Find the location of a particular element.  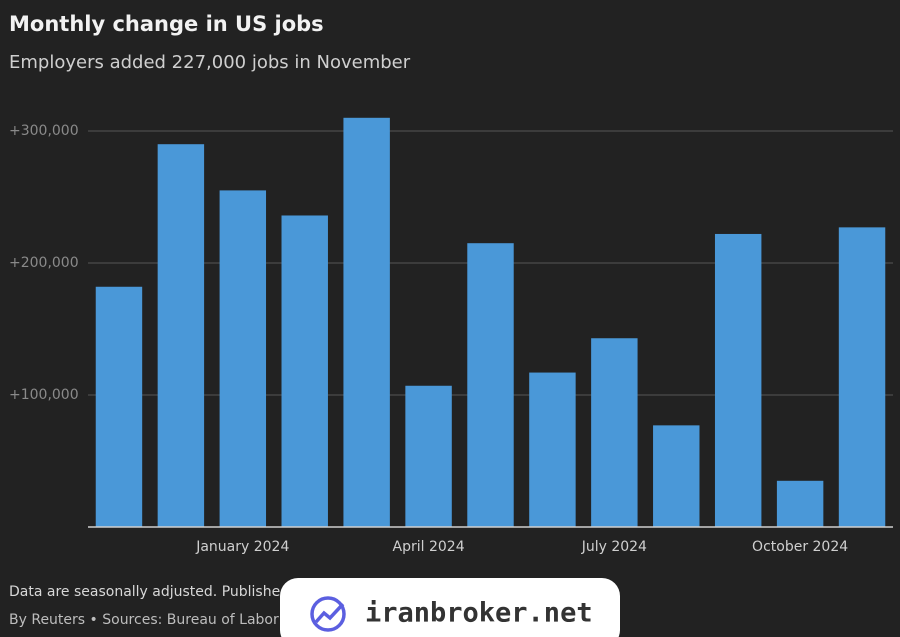

x-tick-label: January 2024 is located at coordinates (242, 547).